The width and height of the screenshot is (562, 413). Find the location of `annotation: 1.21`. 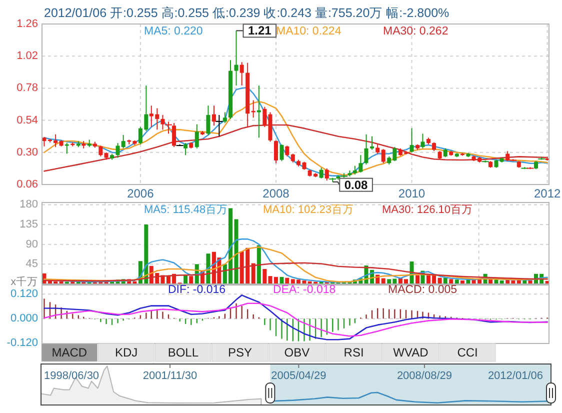

annotation: 1.21 is located at coordinates (260, 31).